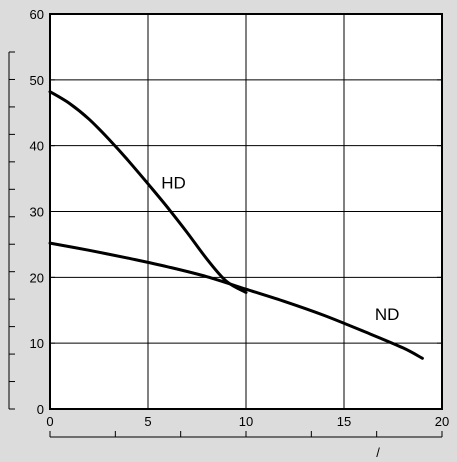  Describe the element at coordinates (378, 452) in the screenshot. I see `x-axis-label: /` at that location.